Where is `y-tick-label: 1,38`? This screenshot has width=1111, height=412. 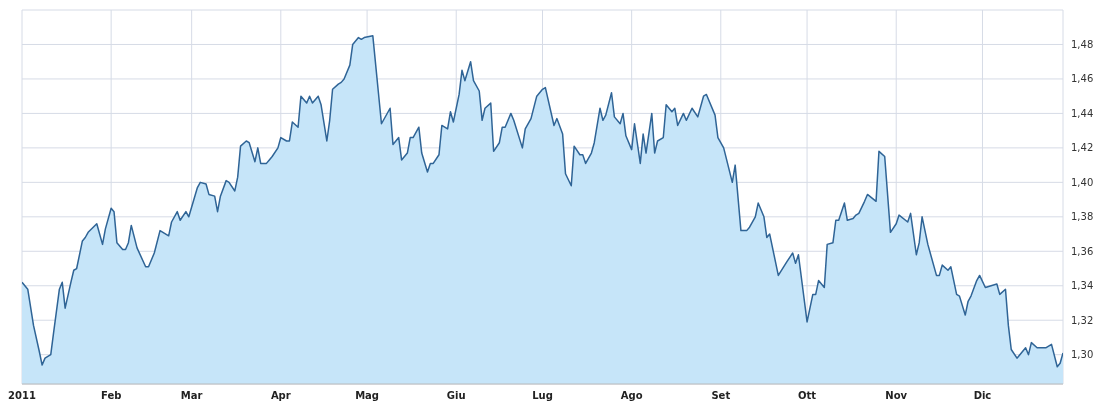 y-tick-label: 1,38 is located at coordinates (1082, 217).